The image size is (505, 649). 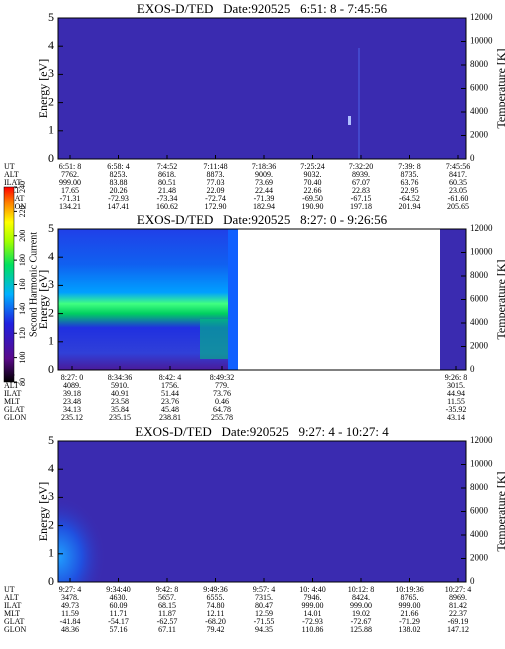 I want to click on ephemeris-value: 60.09, so click(x=119, y=605).